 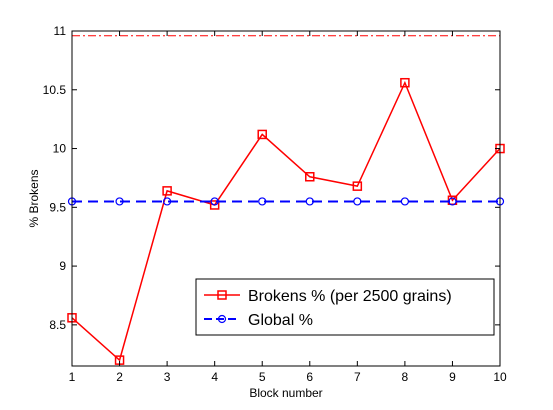 What do you see at coordinates (222, 319) in the screenshot?
I see `legend-marker-circle` at bounding box center [222, 319].